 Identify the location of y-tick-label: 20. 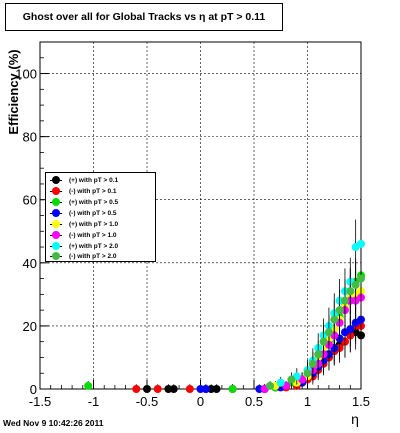
(30, 326).